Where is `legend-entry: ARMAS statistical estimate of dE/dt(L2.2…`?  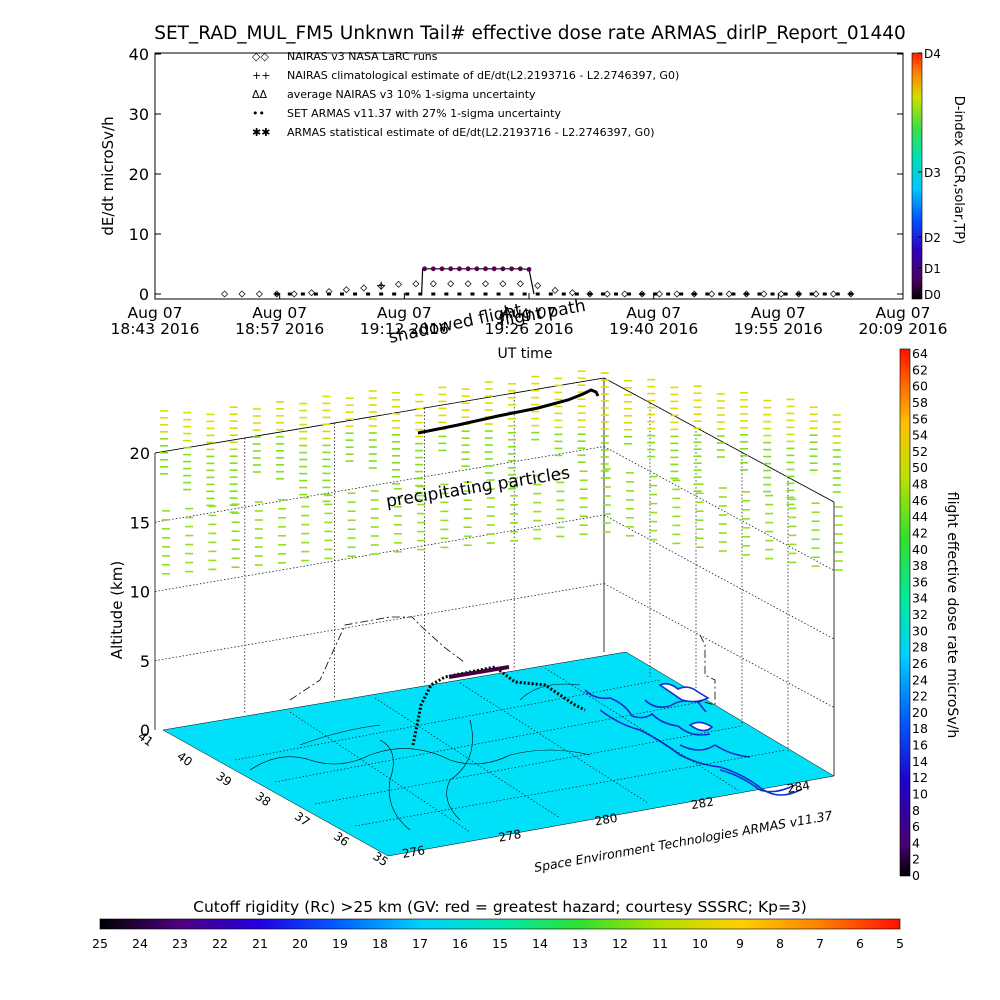
legend-entry: ARMAS statistical estimate of dE/dt(L2.2… is located at coordinates (470, 132).